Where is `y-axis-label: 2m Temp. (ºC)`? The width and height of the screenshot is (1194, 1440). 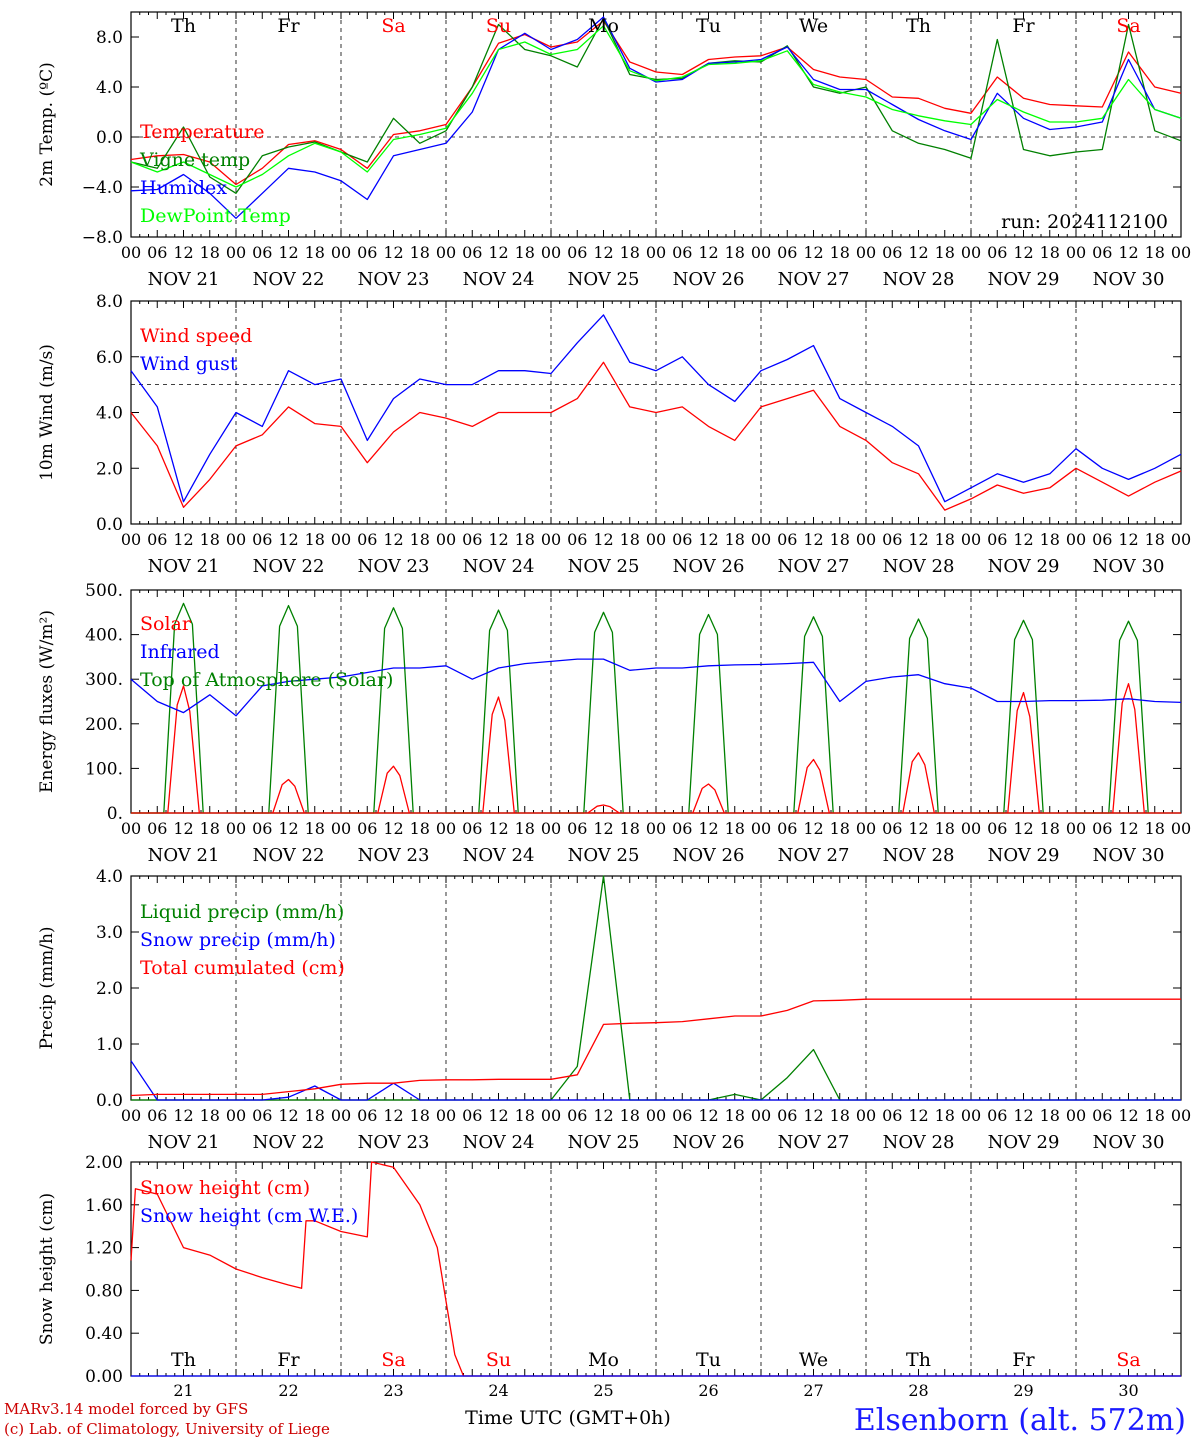 y-axis-label: 2m Temp. (ºC) is located at coordinates (47, 124).